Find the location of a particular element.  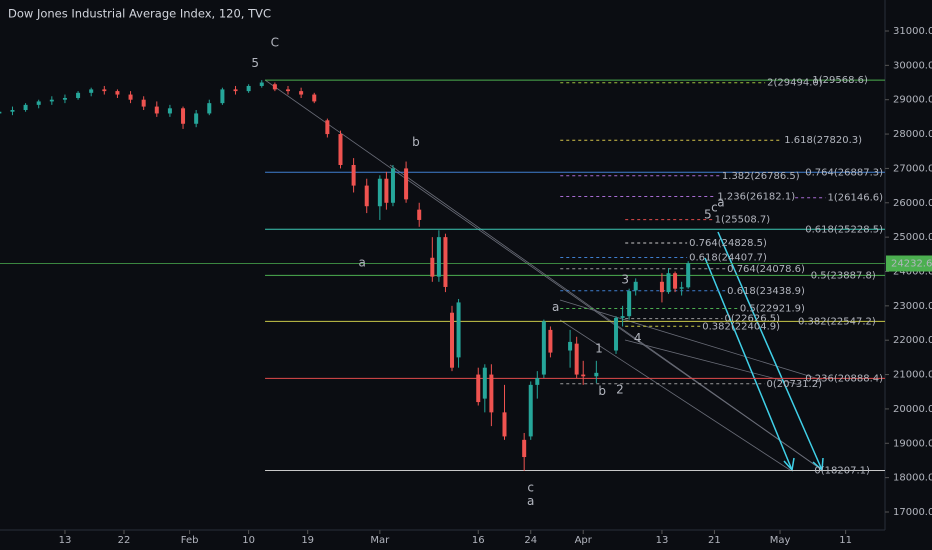

x-tick-label: Mar is located at coordinates (380, 540).